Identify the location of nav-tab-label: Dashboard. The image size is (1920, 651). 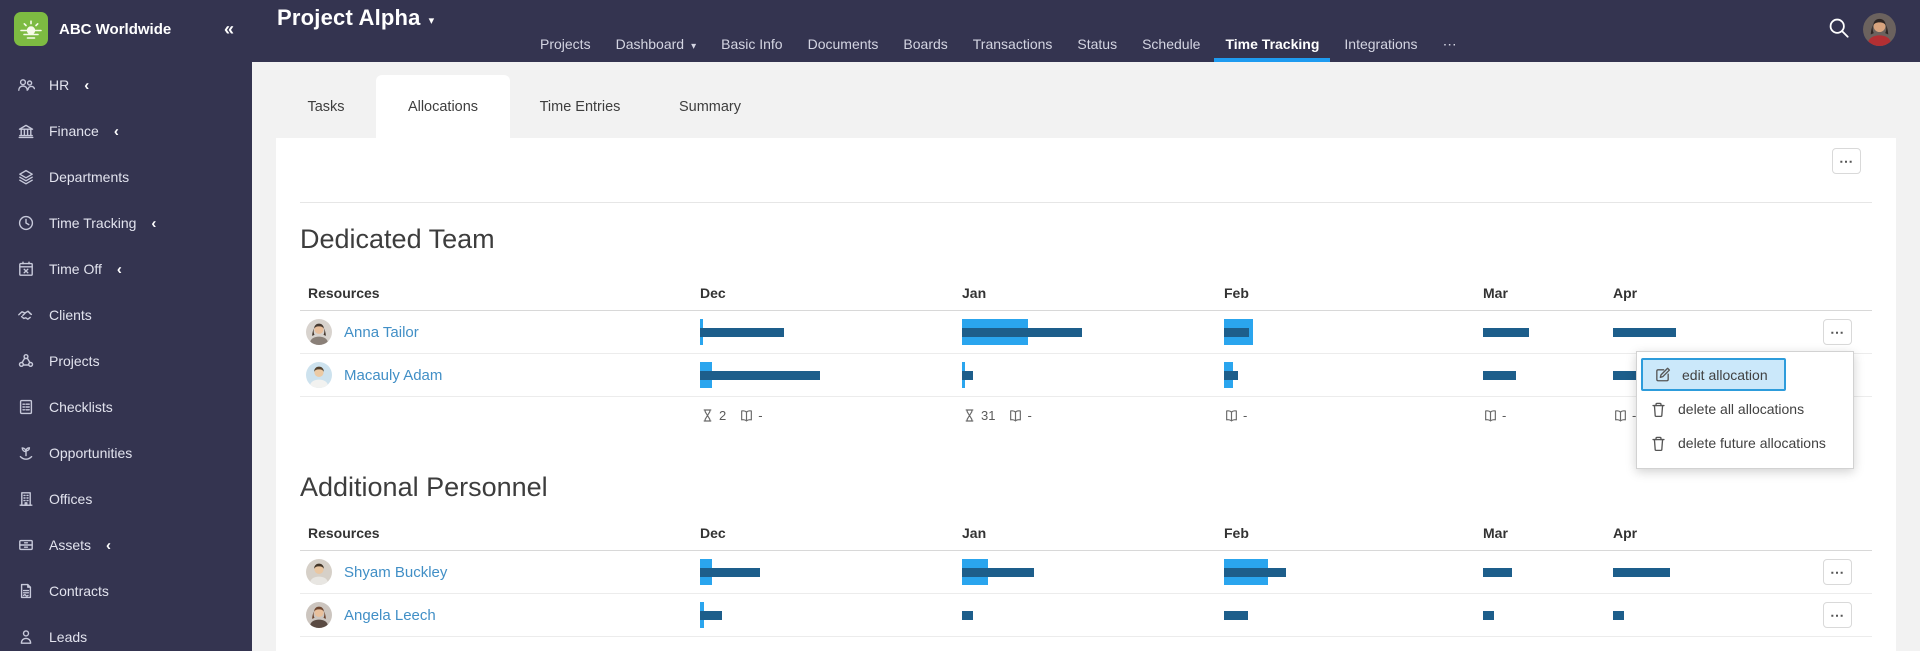
(650, 44).